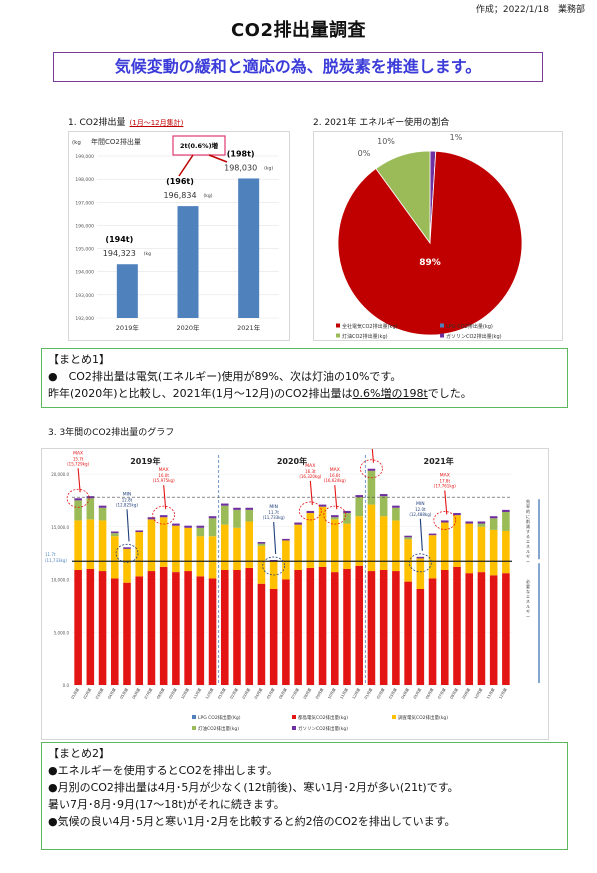  Describe the element at coordinates (386, 141) in the screenshot. I see `pie-label-kerosene: 10%` at that location.